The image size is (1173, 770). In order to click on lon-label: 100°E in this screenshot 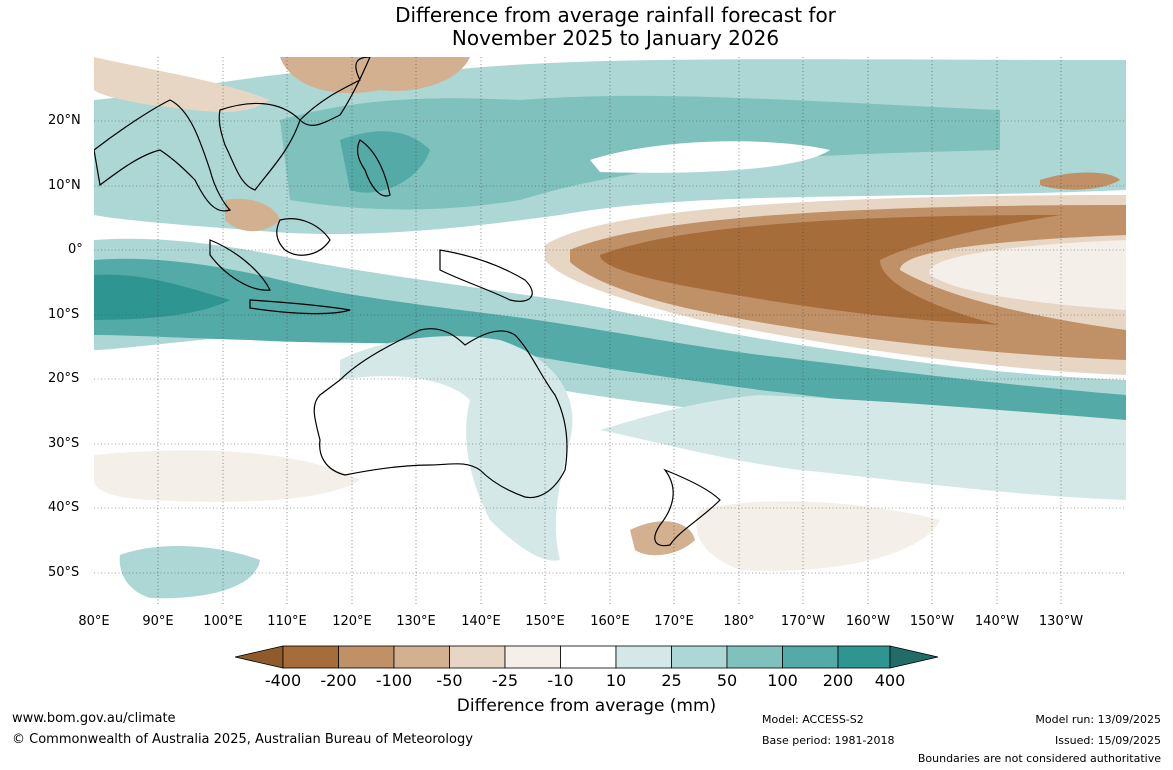, I will do `click(223, 621)`.